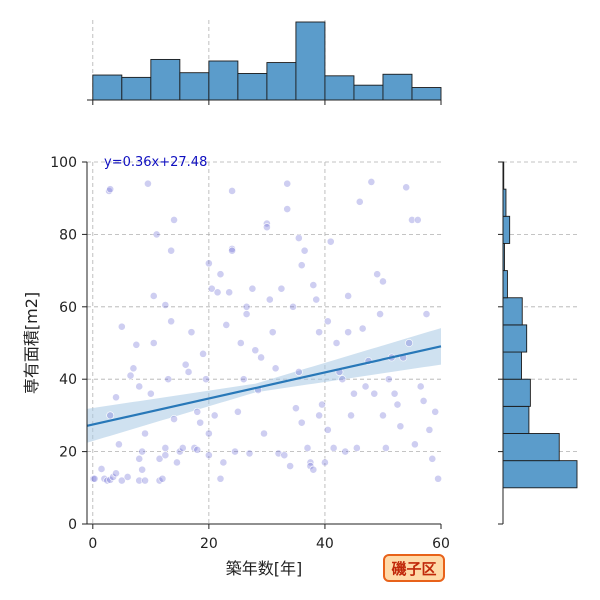  Describe the element at coordinates (72, 525) in the screenshot. I see `y-tick-label: 0` at that location.